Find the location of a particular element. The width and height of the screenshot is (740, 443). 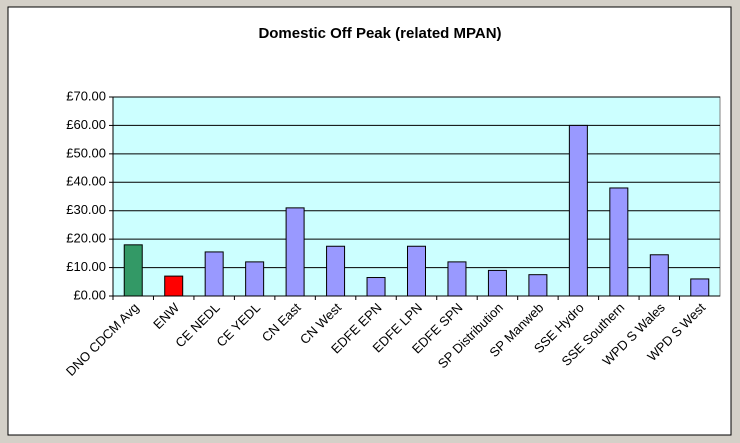

y-tick-label: £20.00 is located at coordinates (86, 238).